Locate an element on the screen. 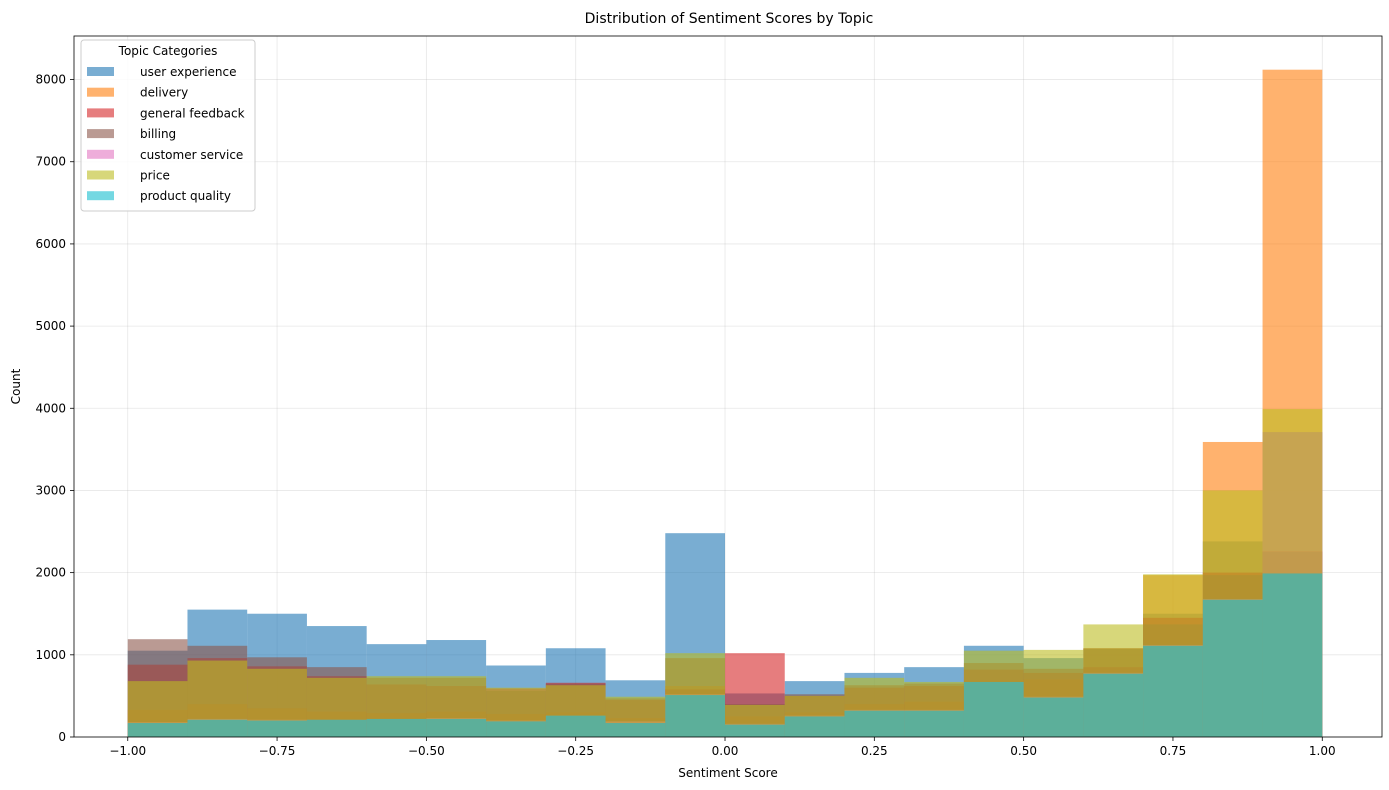 The height and width of the screenshot is (790, 1389). legend-label: delivery is located at coordinates (164, 93).